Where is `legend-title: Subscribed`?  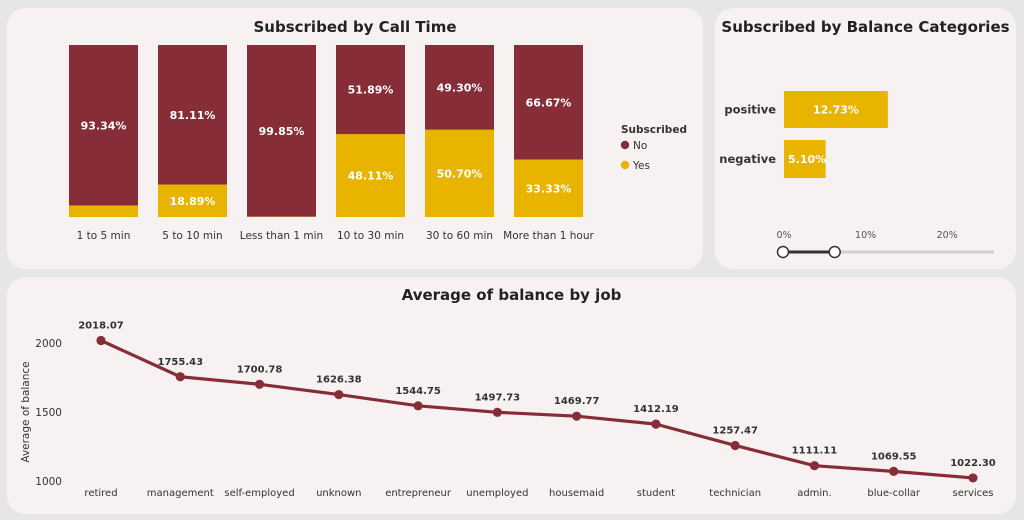 legend-title: Subscribed is located at coordinates (654, 130).